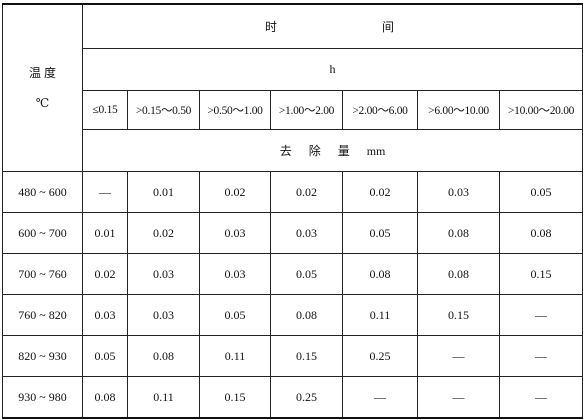 This screenshot has width=588, height=420. What do you see at coordinates (105, 110) in the screenshot?
I see `interval-header: ≤0.15` at bounding box center [105, 110].